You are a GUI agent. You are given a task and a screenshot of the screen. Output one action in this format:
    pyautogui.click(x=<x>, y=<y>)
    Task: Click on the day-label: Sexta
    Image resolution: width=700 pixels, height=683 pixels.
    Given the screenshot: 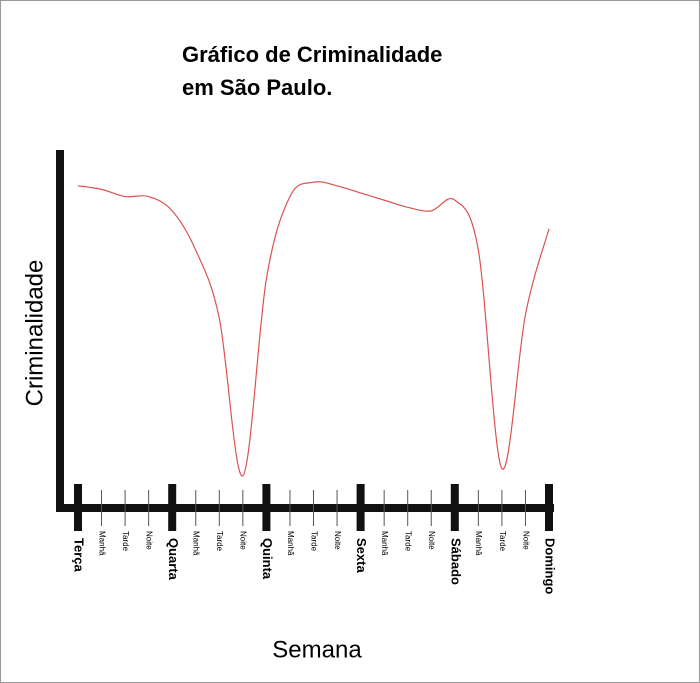 What is the action you would take?
    pyautogui.click(x=361, y=555)
    